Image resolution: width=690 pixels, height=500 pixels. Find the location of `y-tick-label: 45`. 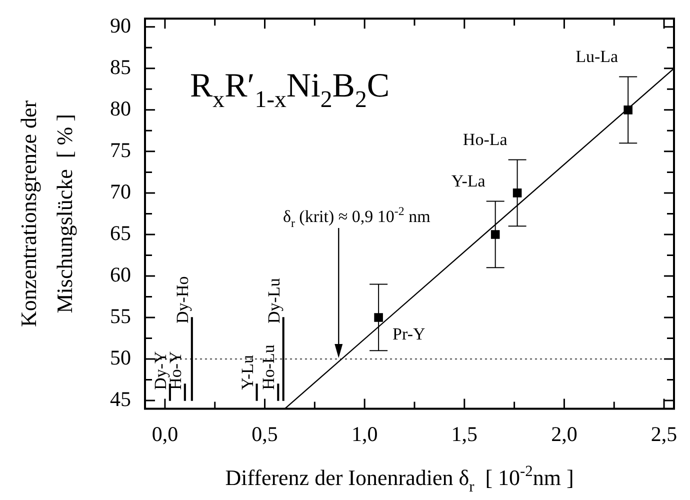

y-tick-label: 45 is located at coordinates (120, 399).